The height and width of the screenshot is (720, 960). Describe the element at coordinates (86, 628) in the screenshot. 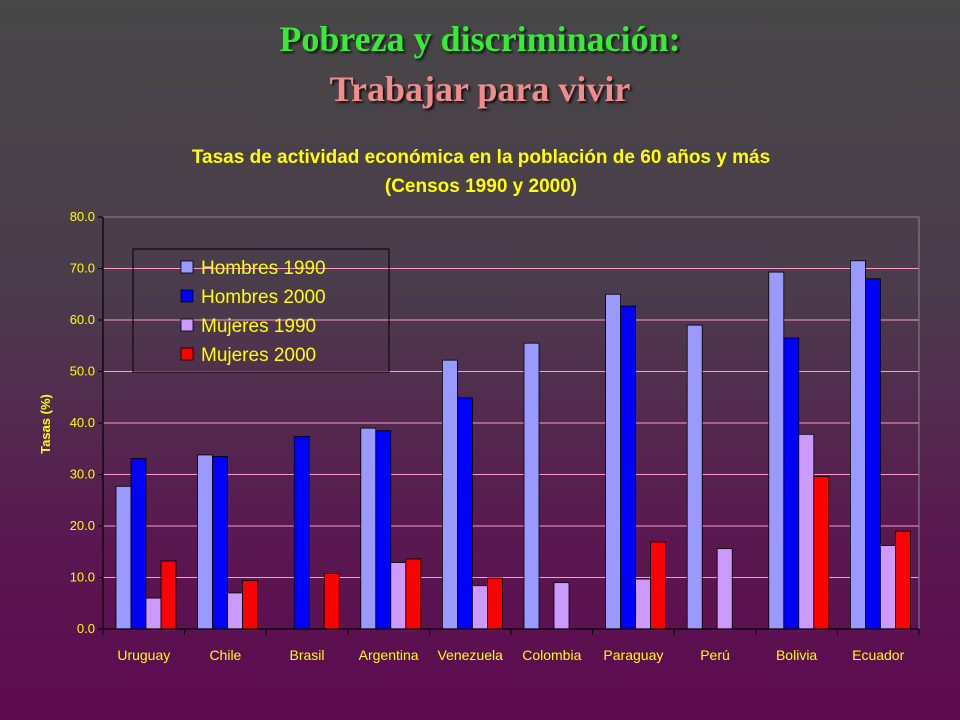

I see `y-tick-label: 0.0` at that location.